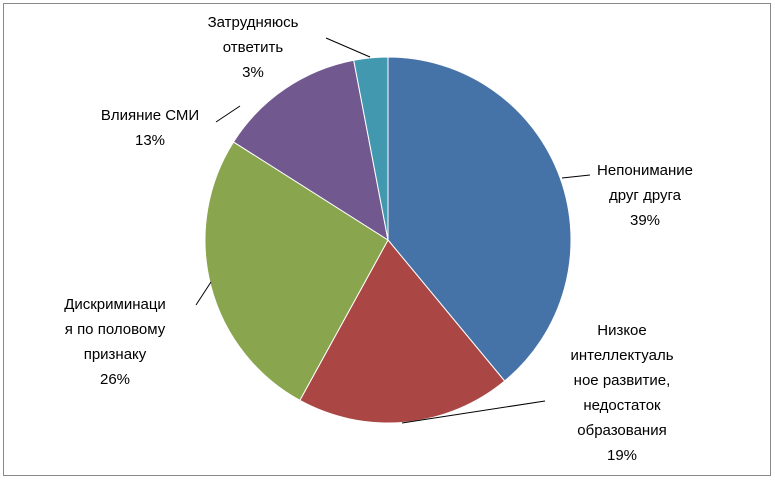 The image size is (775, 480). Describe the element at coordinates (150, 128) in the screenshot. I see `data-label: Влияние СМИ 13%` at that location.